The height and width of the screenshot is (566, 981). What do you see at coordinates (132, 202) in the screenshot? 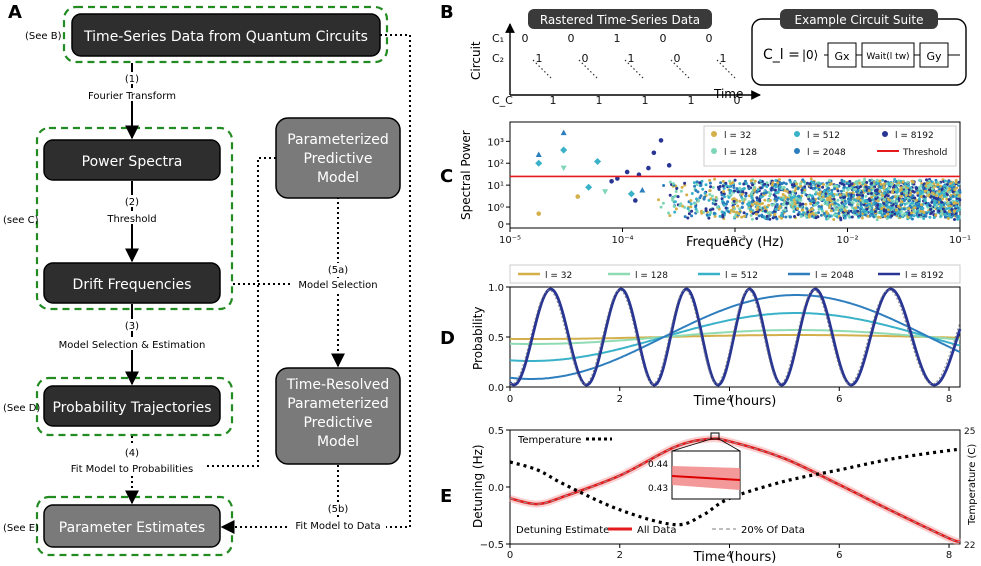
I see `step2-number: (2)` at bounding box center [132, 202].